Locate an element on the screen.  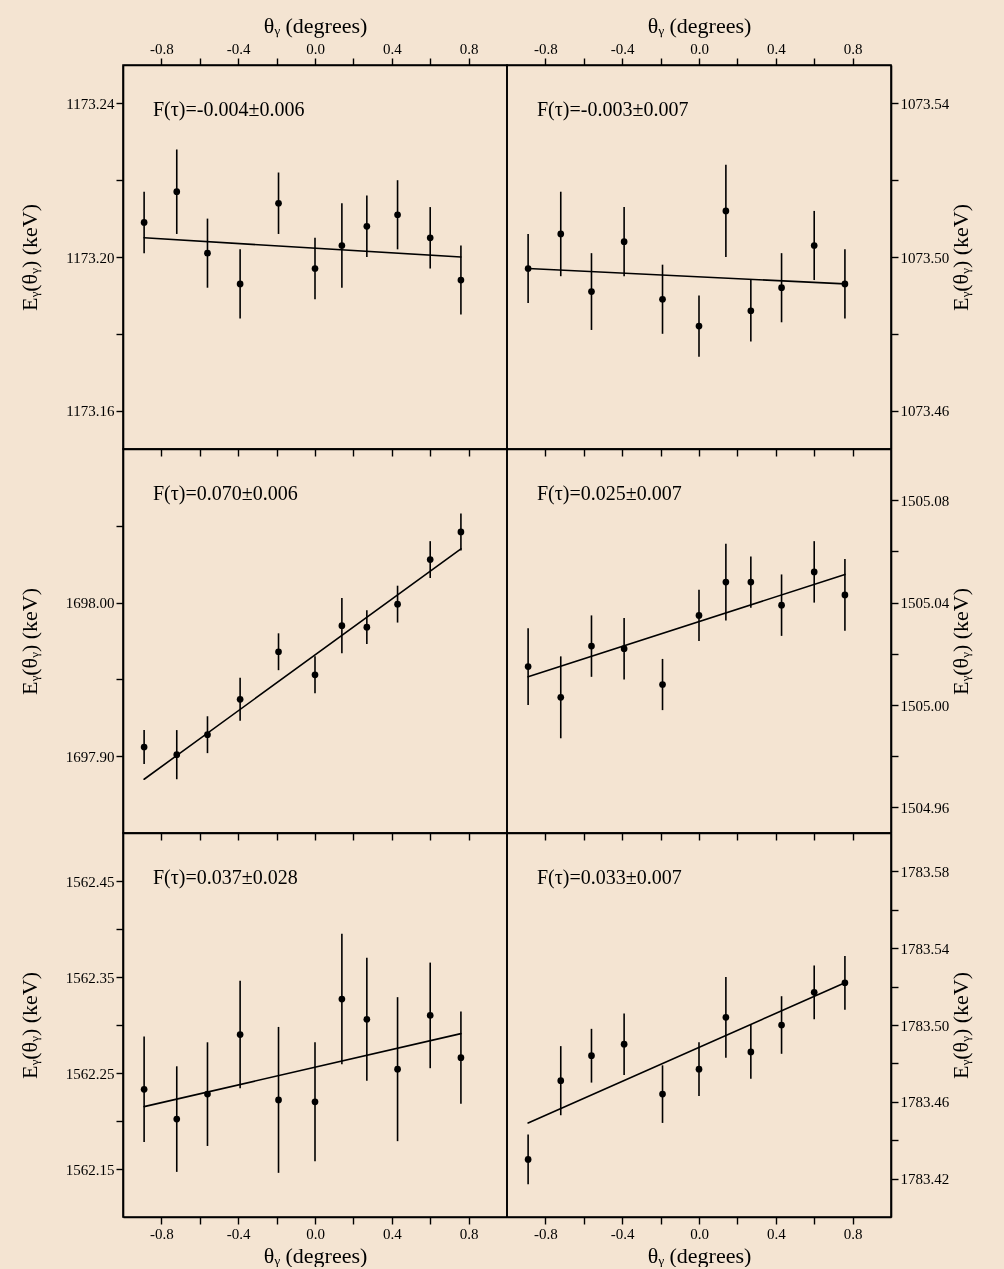
annotation: F(τ)=0.033±0.007 is located at coordinates (609, 877).